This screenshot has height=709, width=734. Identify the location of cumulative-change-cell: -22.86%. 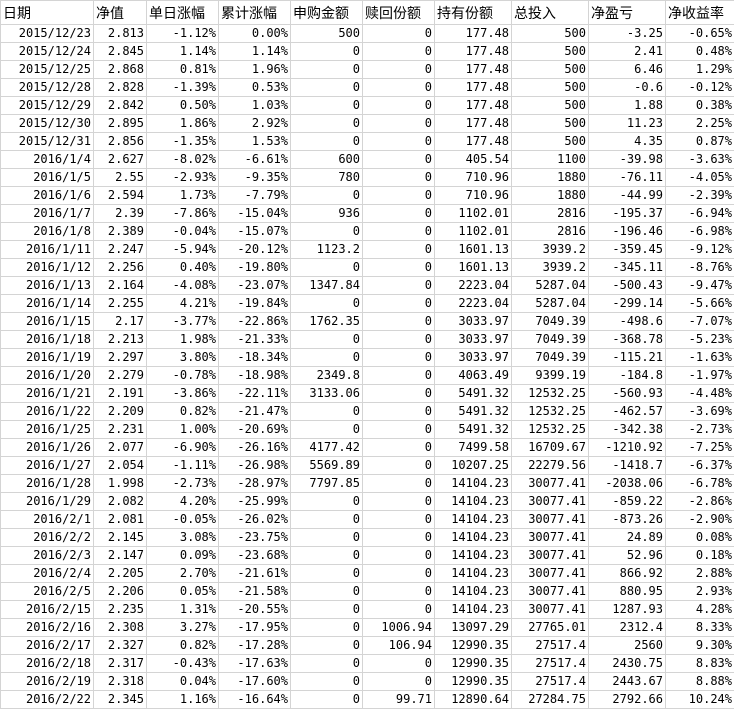
(255, 322).